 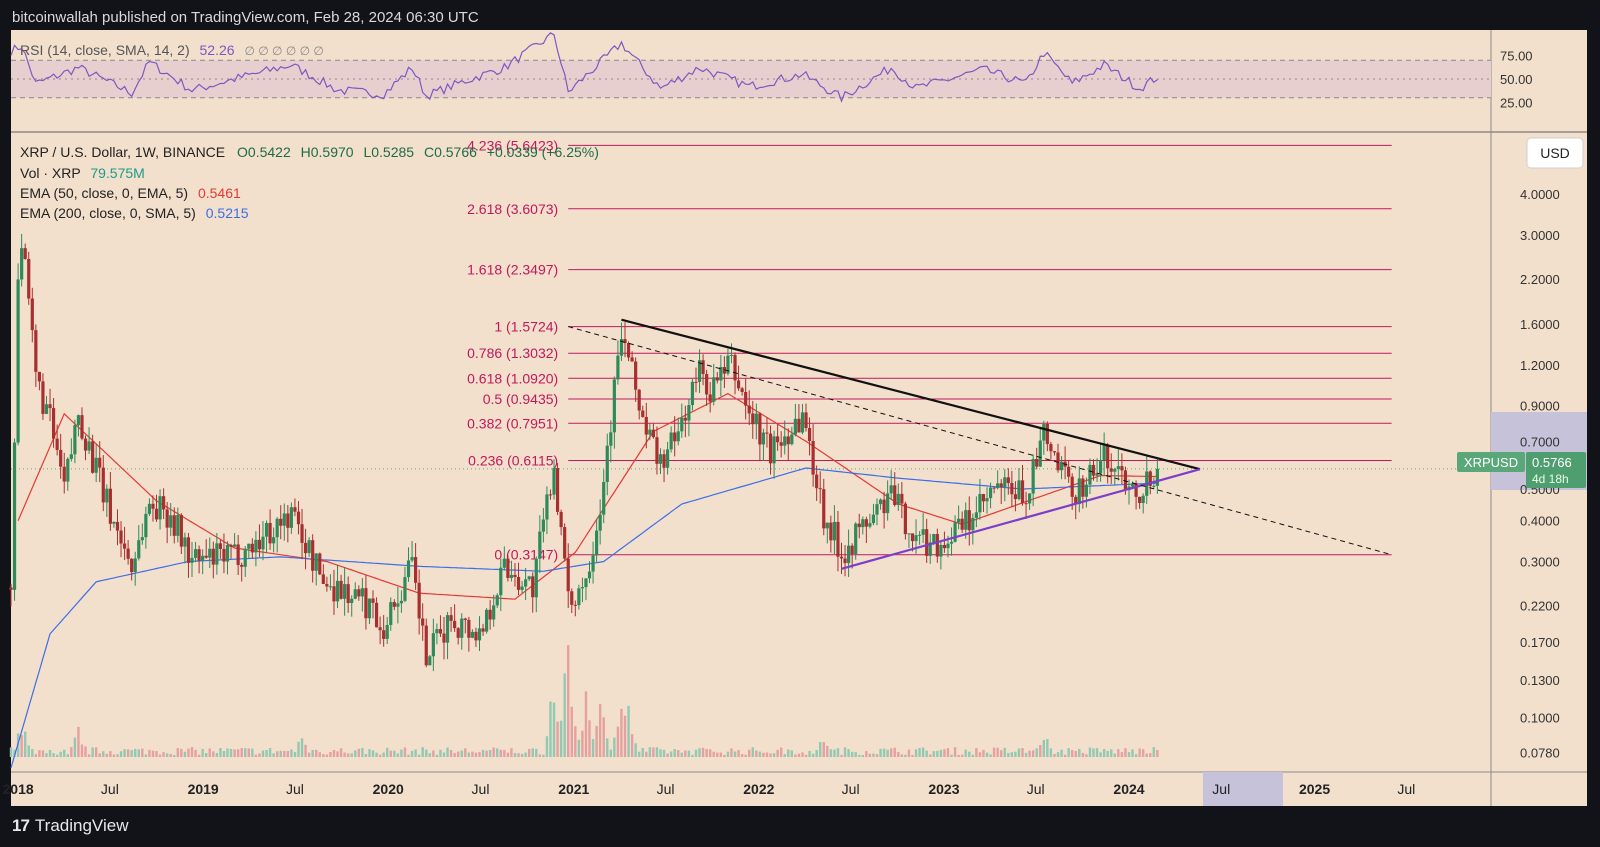 What do you see at coordinates (105, 50) in the screenshot?
I see `rsi-legend-name: RSI (14, close, SMA, 14, 2)` at bounding box center [105, 50].